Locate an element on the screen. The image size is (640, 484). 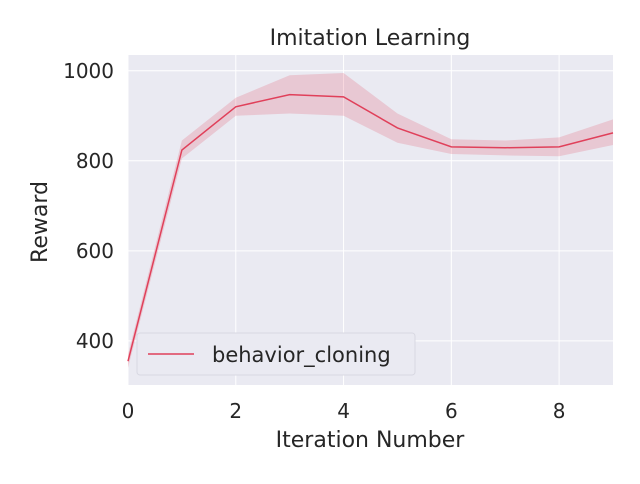
x-tick-label: 2 is located at coordinates (235, 411).